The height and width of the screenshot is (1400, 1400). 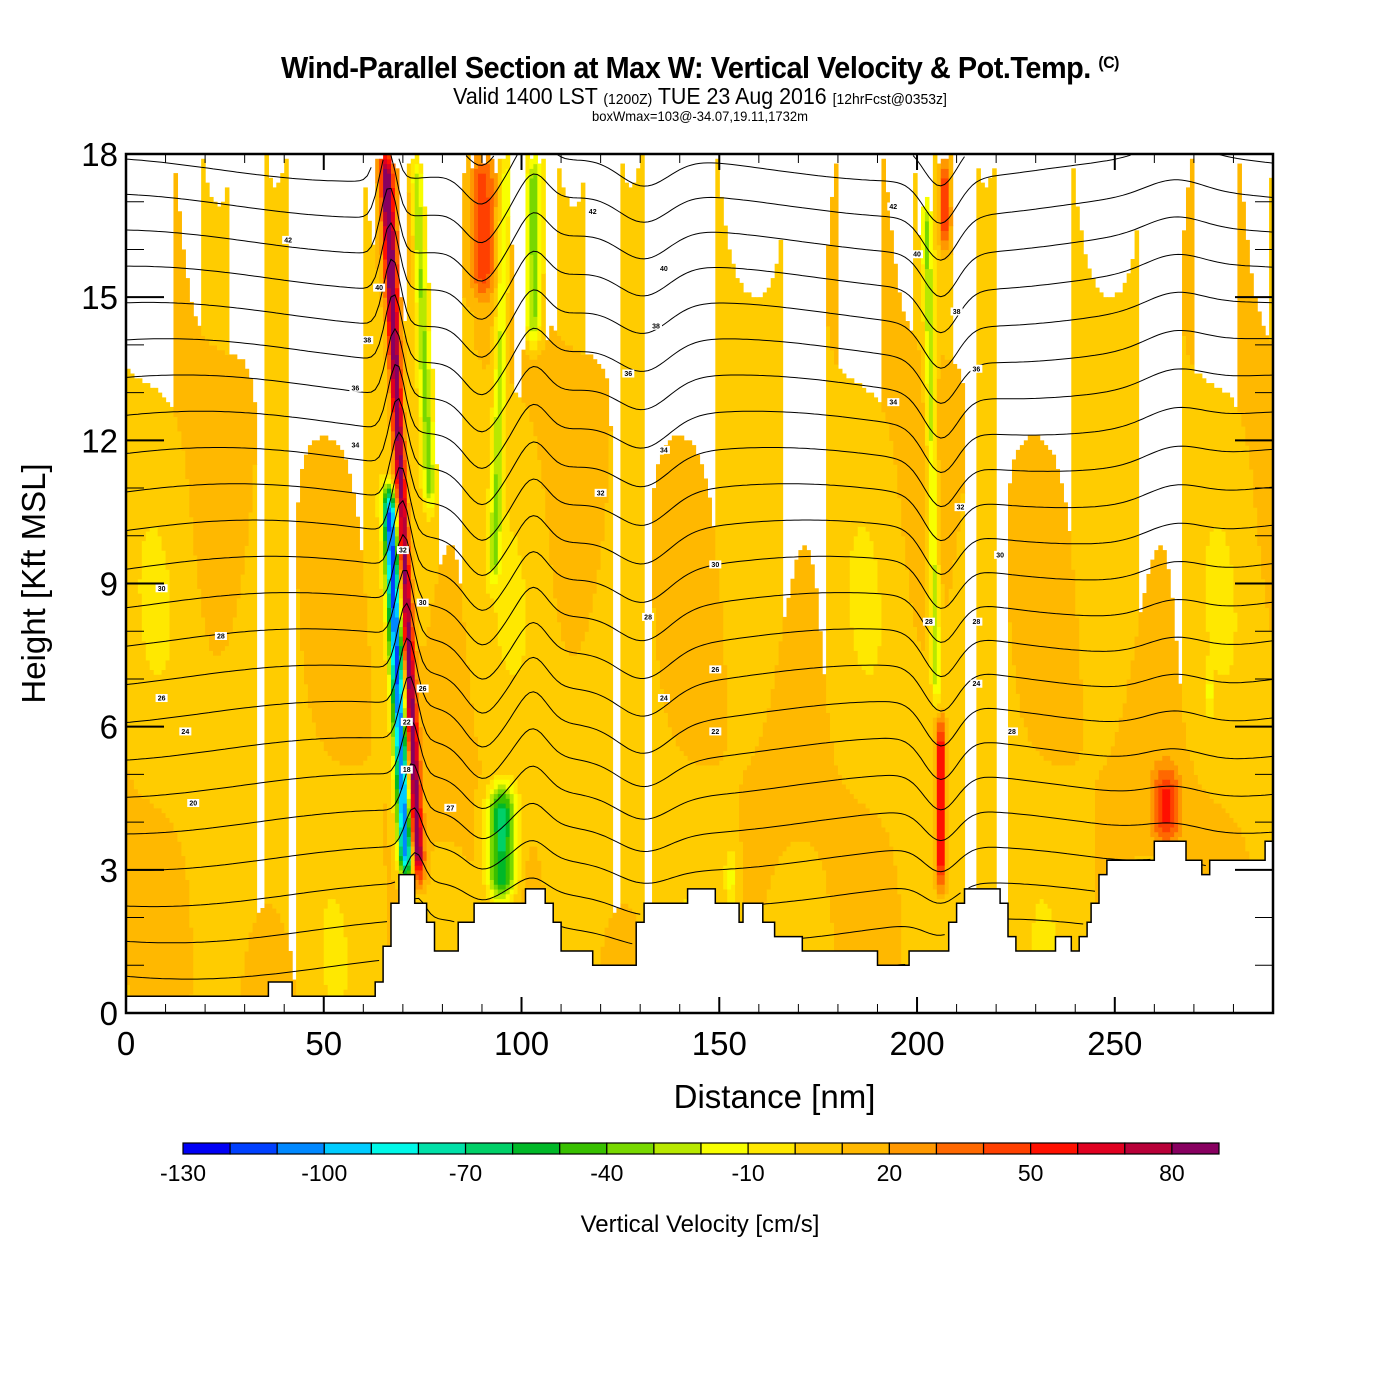 I want to click on contour-label: 42, so click(x=893, y=206).